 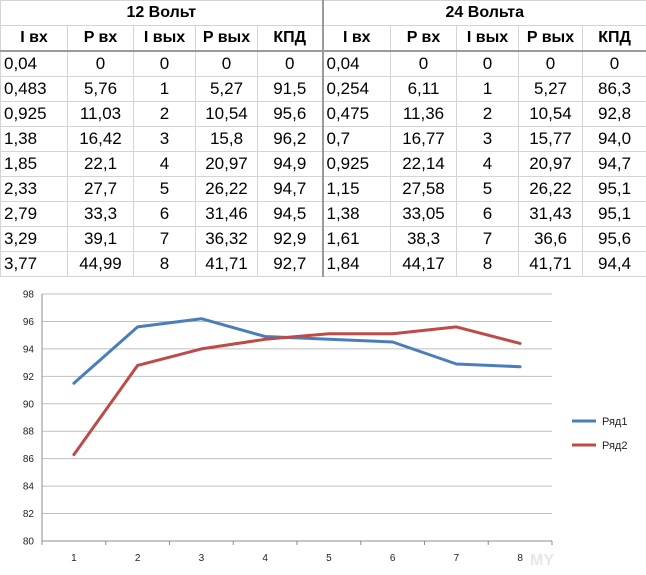 What do you see at coordinates (34, 38) in the screenshot?
I see `column-header: I вх` at bounding box center [34, 38].